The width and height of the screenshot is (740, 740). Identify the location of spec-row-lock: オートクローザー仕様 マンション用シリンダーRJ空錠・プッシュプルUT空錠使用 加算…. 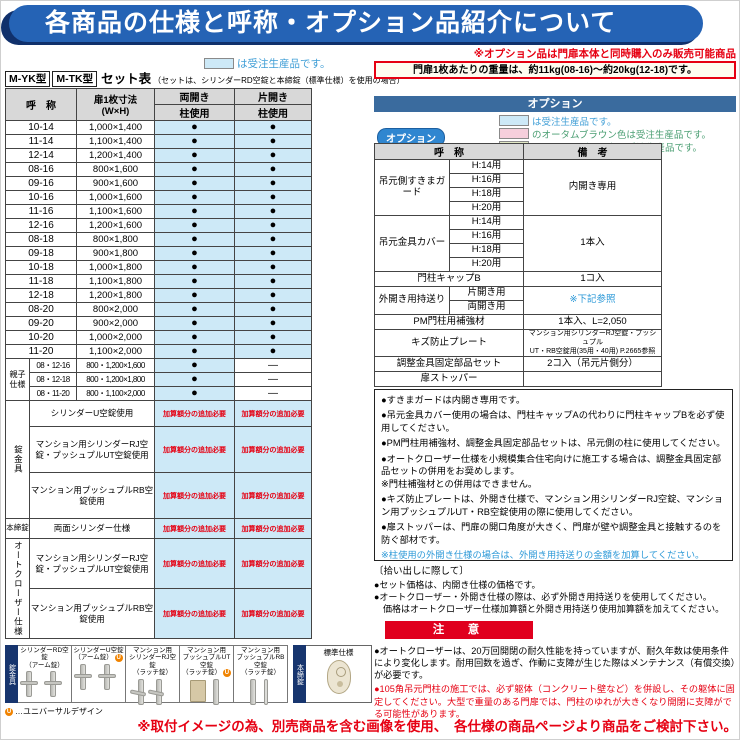
(158, 588).